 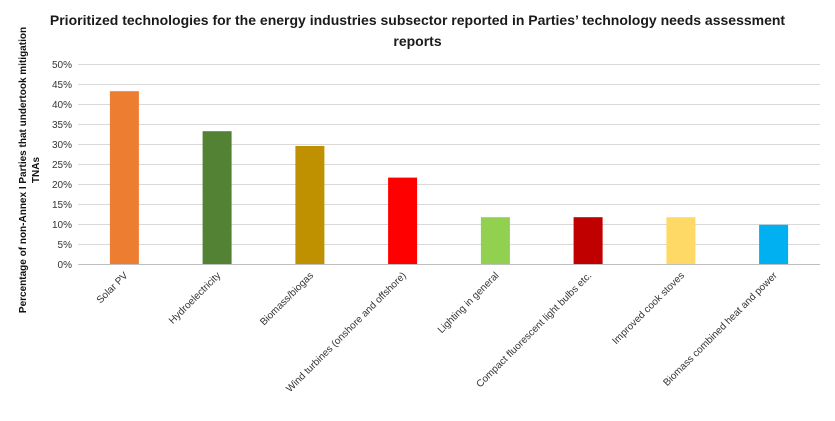 What do you see at coordinates (62, 65) in the screenshot?
I see `y-tick-label: 50%` at bounding box center [62, 65].